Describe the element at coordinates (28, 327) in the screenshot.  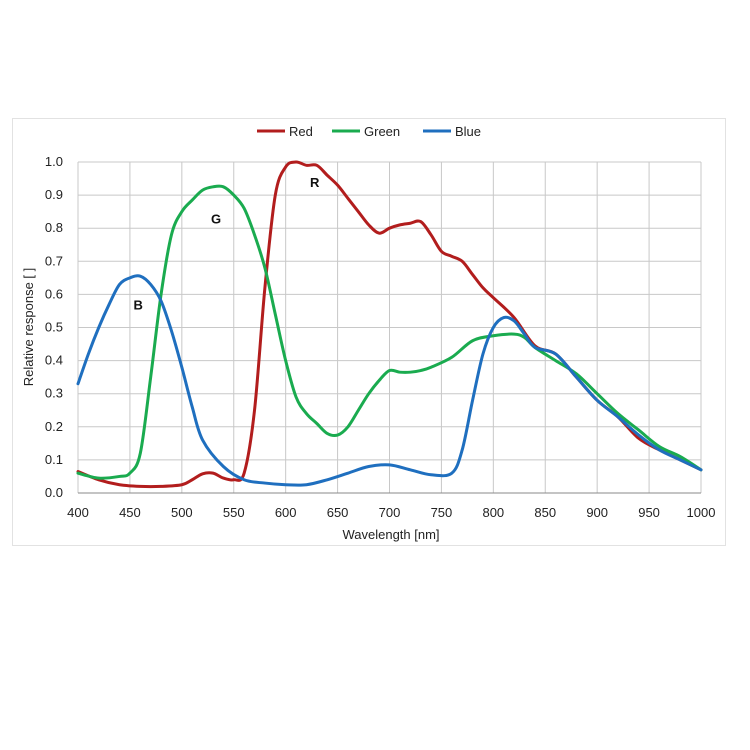
I see `y-axis-label: Relative response [ ]` at that location.